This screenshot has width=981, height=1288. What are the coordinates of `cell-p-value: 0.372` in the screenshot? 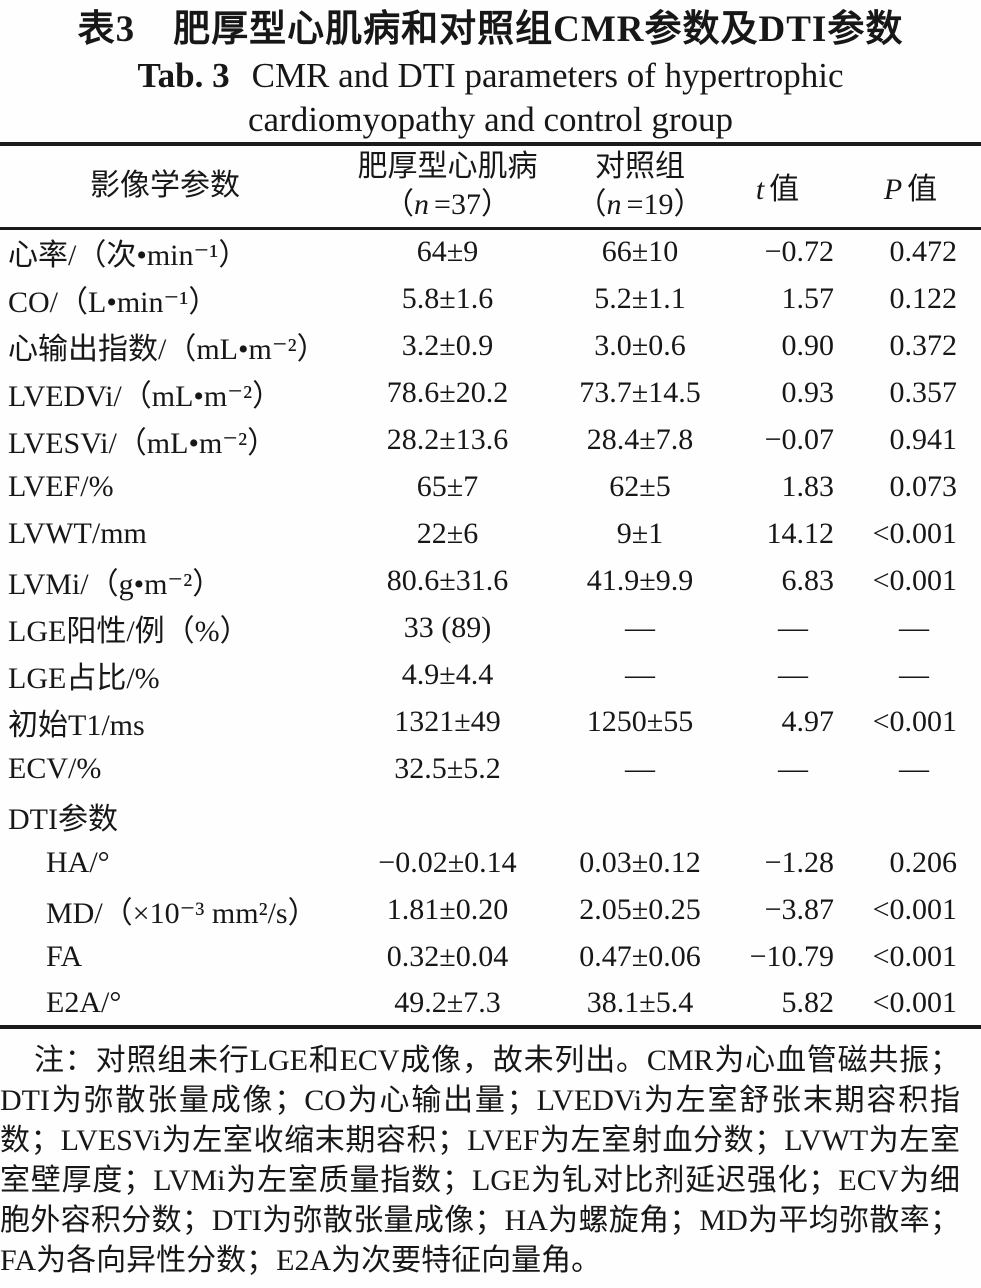 It's located at (923, 345).